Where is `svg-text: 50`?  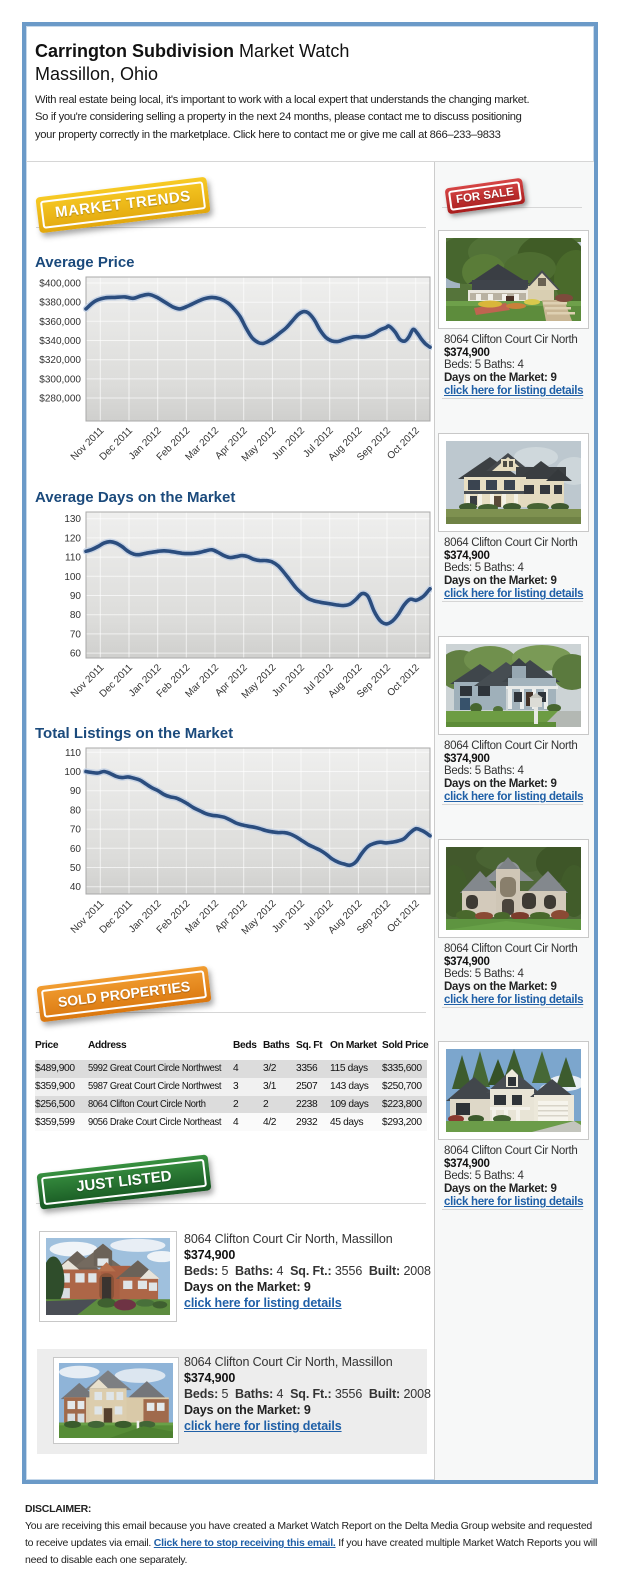 svg-text: 50 is located at coordinates (76, 868).